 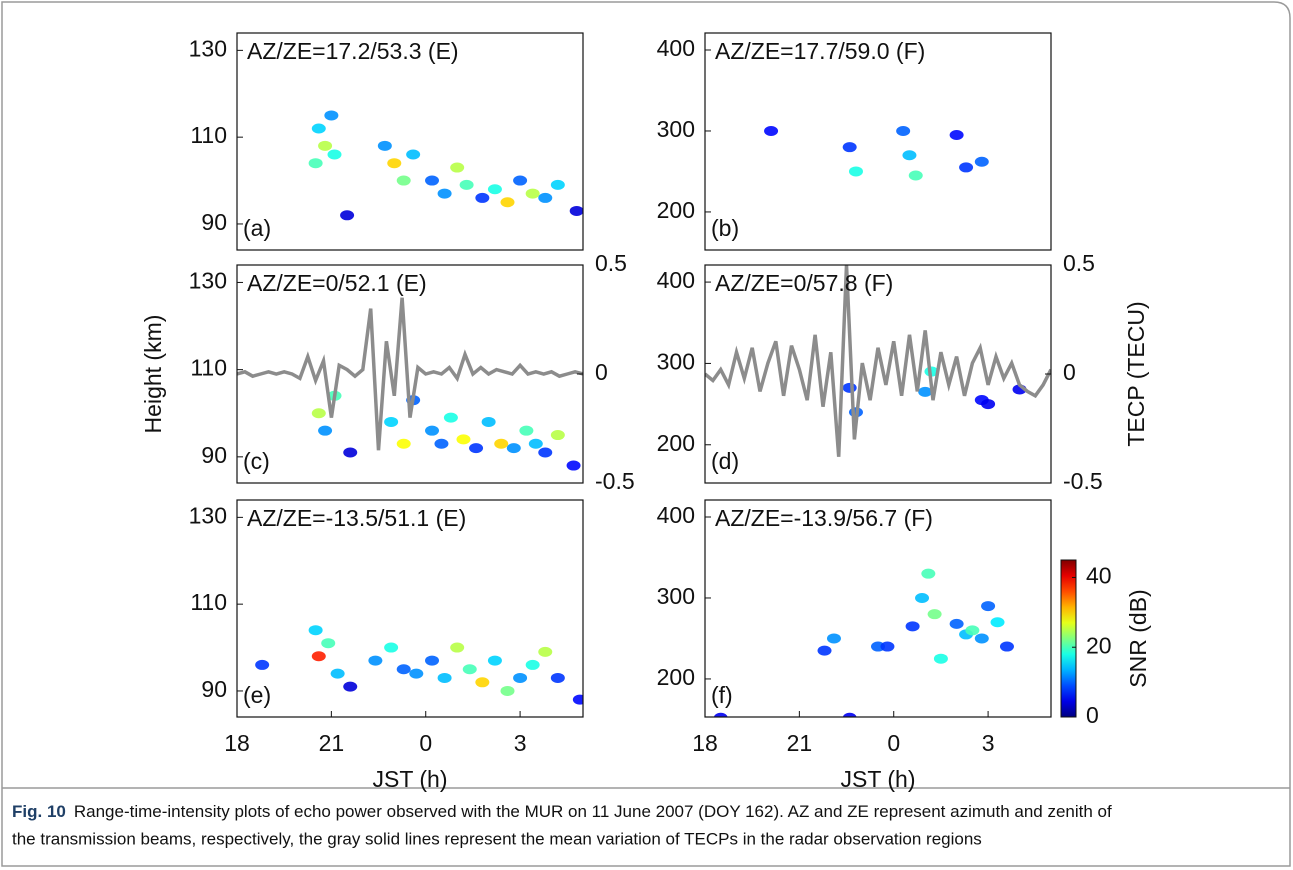 What do you see at coordinates (257, 695) in the screenshot?
I see `panel-label: (e)` at bounding box center [257, 695].